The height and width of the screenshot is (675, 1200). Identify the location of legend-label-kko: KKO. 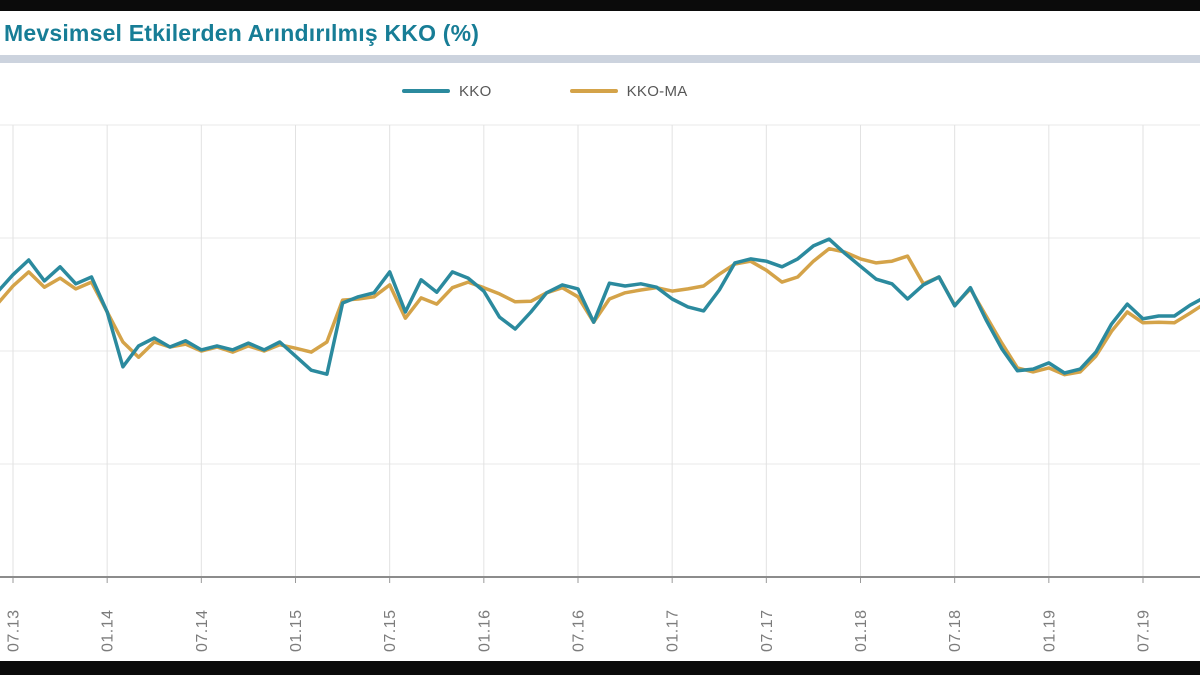
(475, 91).